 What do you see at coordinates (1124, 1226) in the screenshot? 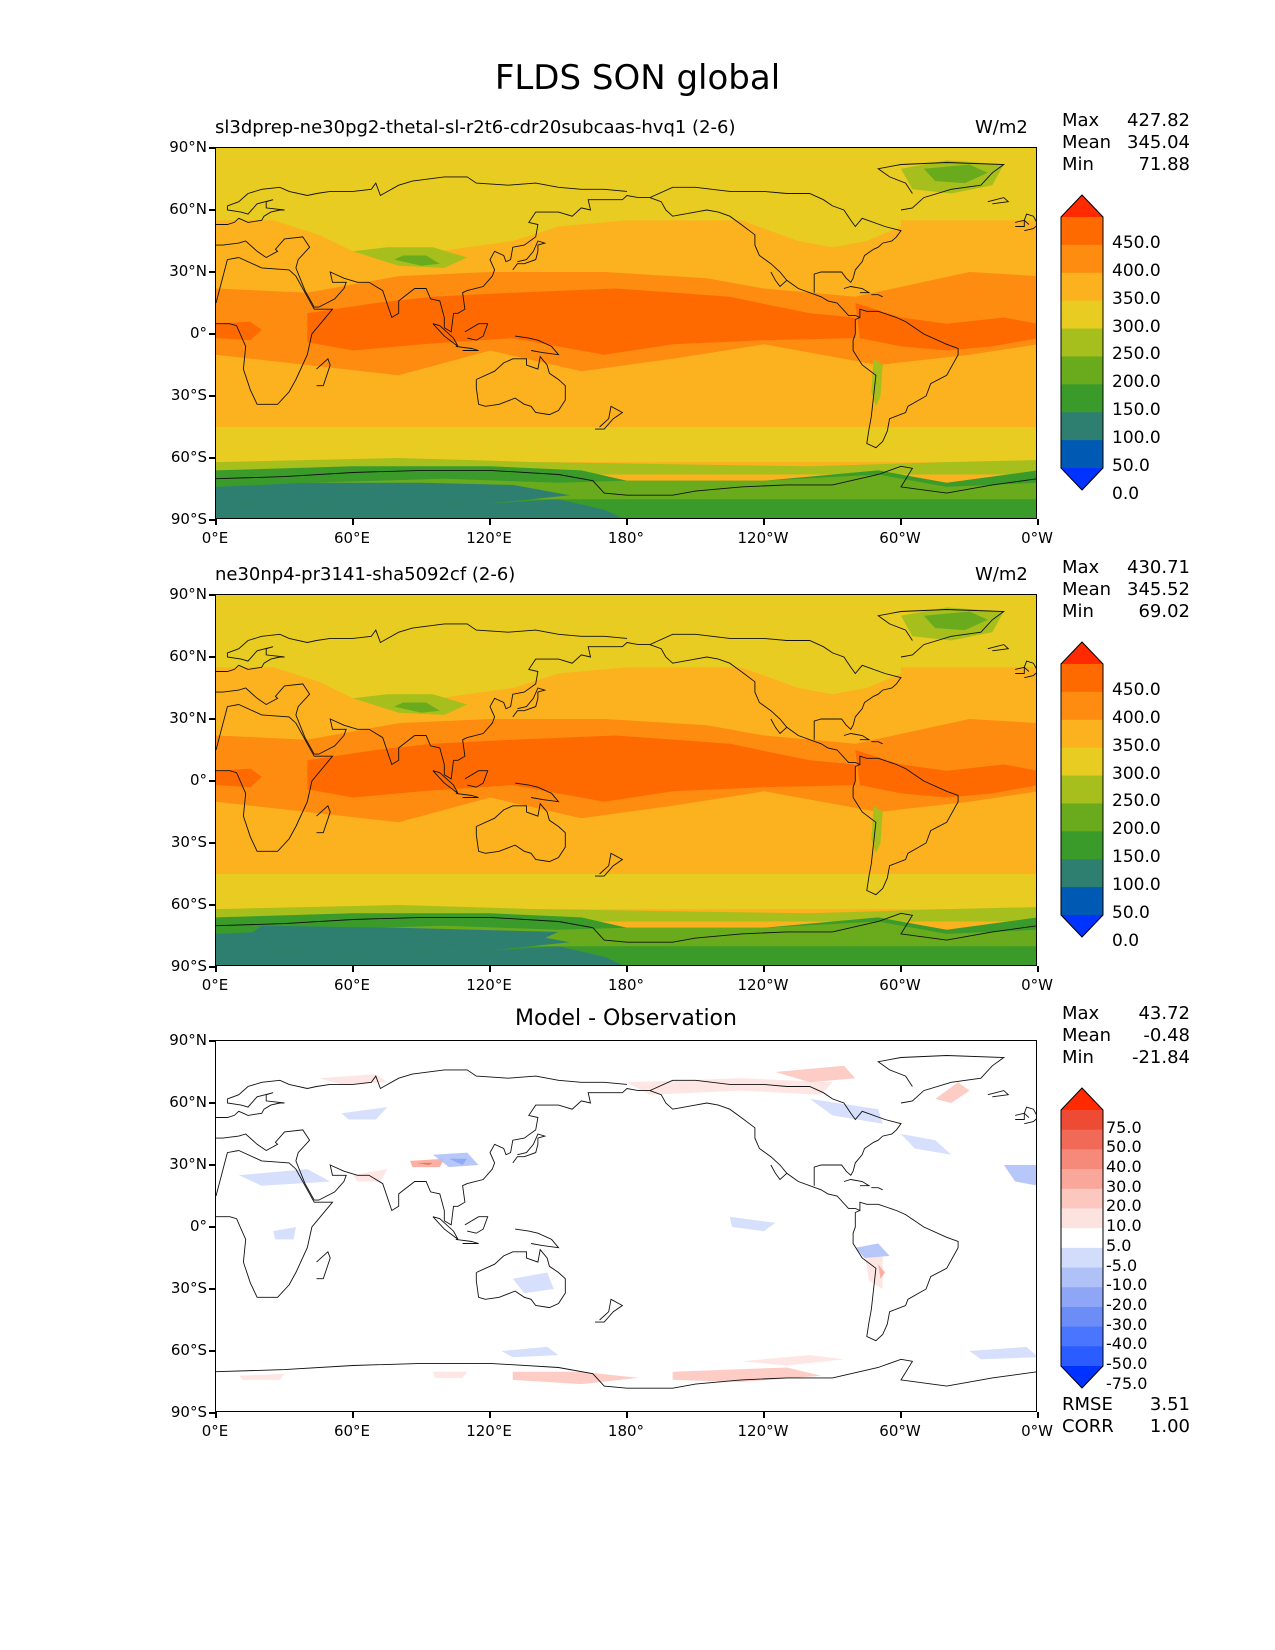
I see `colorbar-label: 10.0` at bounding box center [1124, 1226].